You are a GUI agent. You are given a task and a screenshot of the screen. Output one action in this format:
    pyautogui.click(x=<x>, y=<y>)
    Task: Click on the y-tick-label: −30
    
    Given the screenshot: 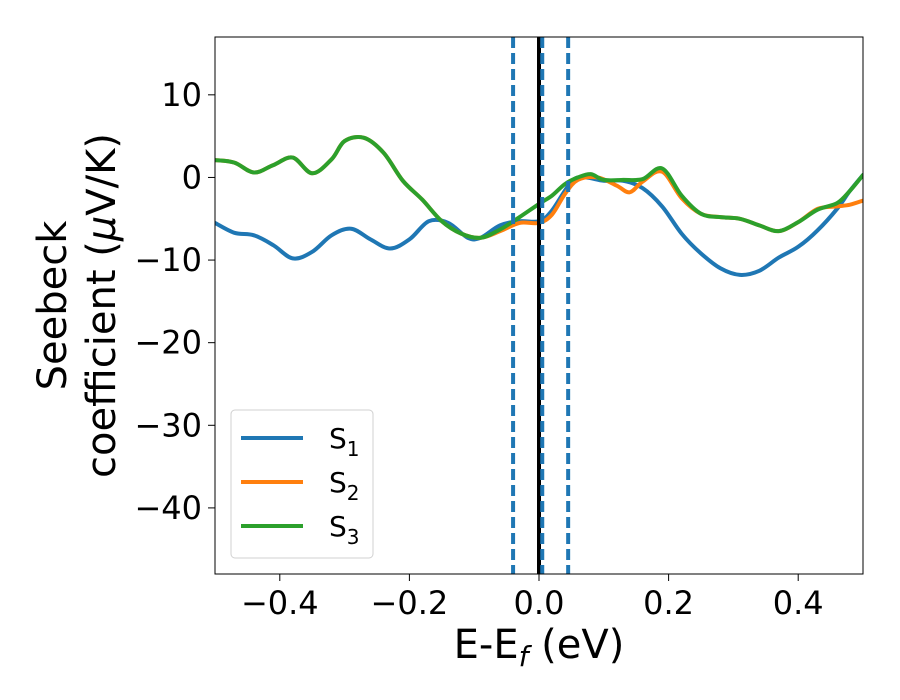 What is the action you would take?
    pyautogui.click(x=168, y=425)
    